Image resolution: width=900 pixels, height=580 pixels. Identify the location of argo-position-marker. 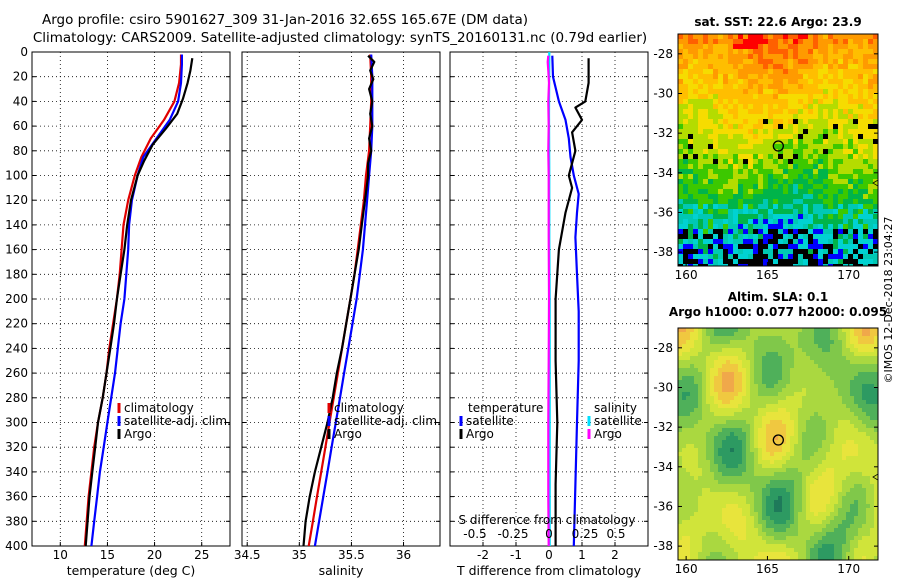
(778, 146).